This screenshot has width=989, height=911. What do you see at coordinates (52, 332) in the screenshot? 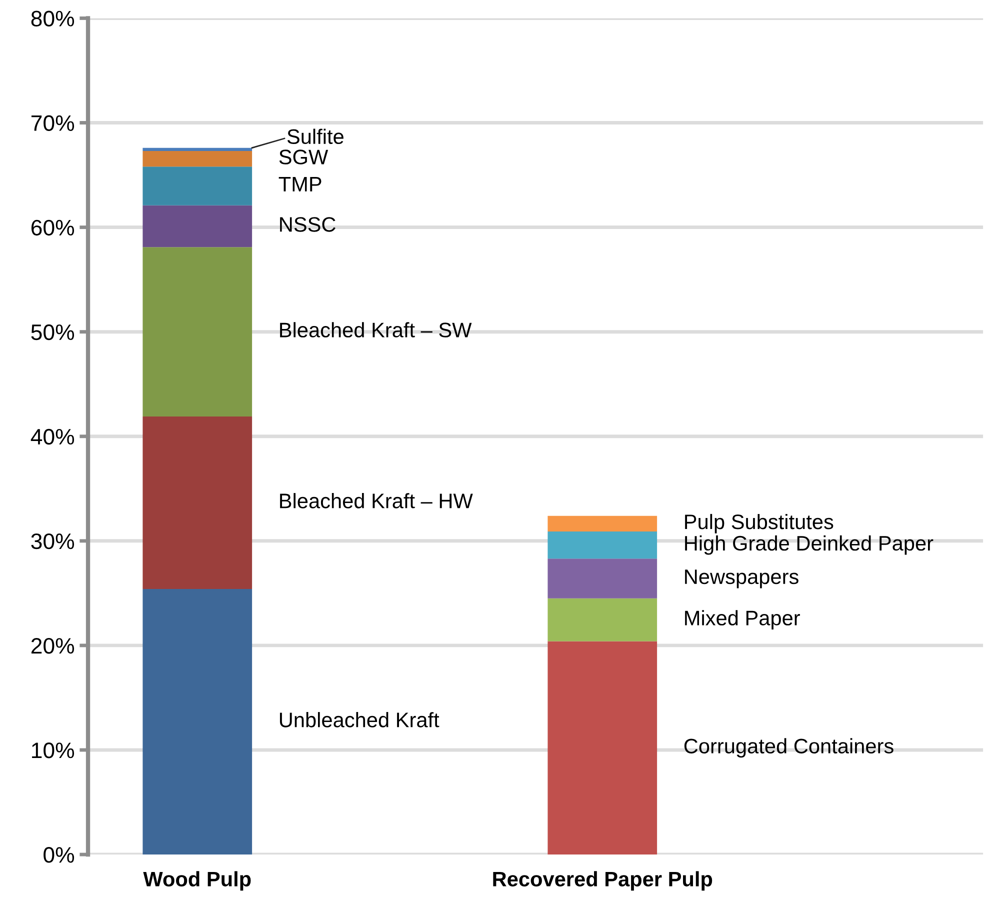
I see `y-tick-label: 50%` at bounding box center [52, 332].